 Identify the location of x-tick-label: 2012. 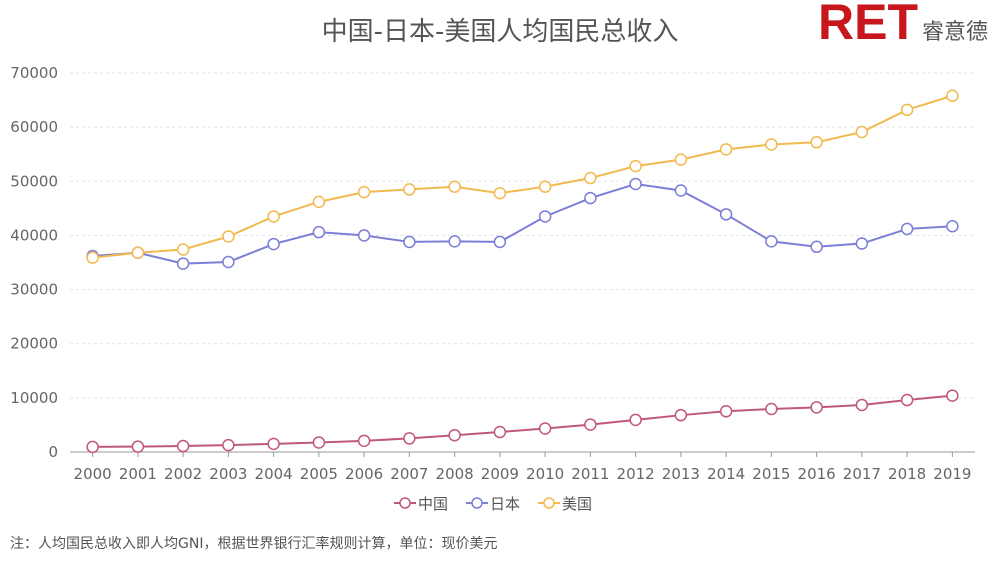
(636, 474).